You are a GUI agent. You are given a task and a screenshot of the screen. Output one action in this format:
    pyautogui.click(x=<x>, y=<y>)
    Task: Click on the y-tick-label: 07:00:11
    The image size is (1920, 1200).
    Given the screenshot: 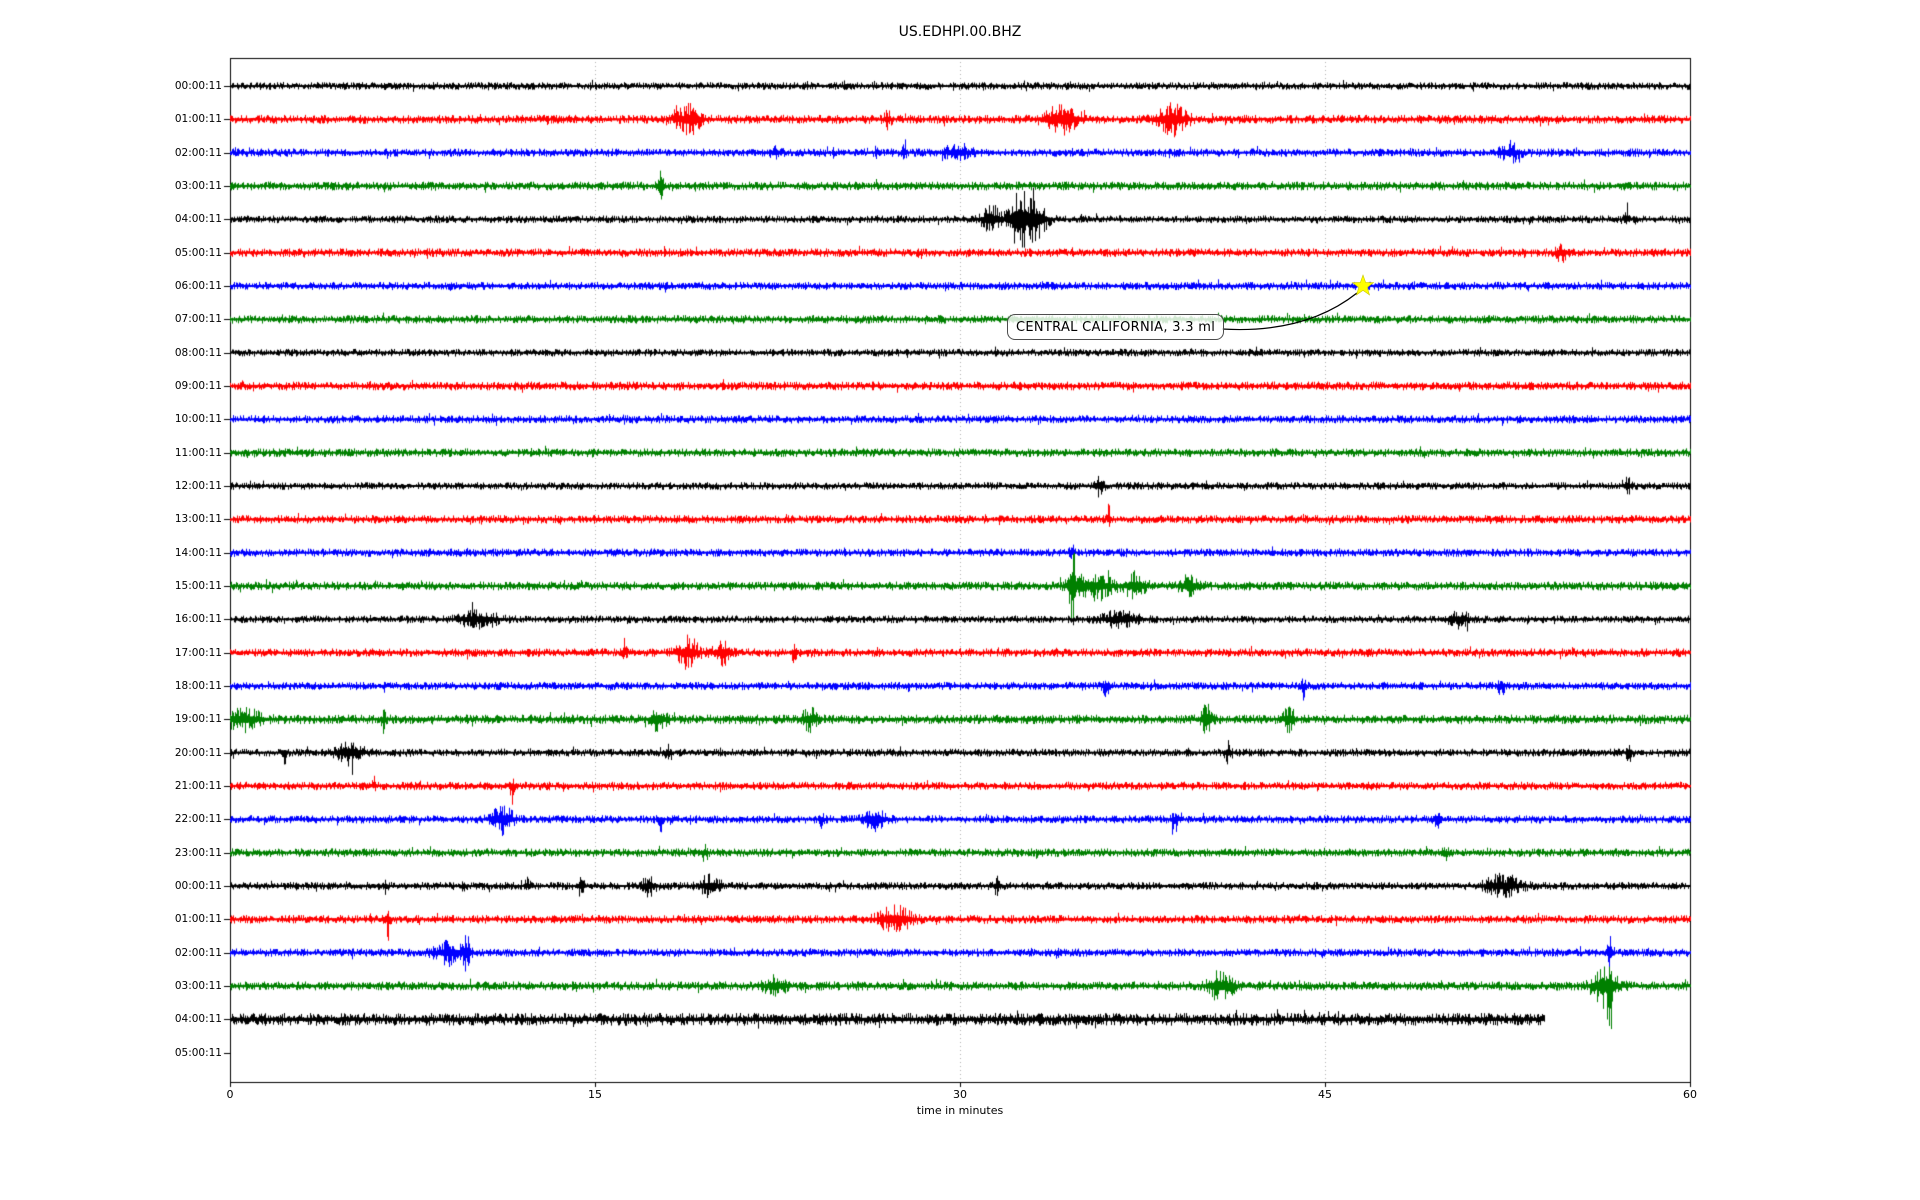 What is the action you would take?
    pyautogui.click(x=198, y=319)
    